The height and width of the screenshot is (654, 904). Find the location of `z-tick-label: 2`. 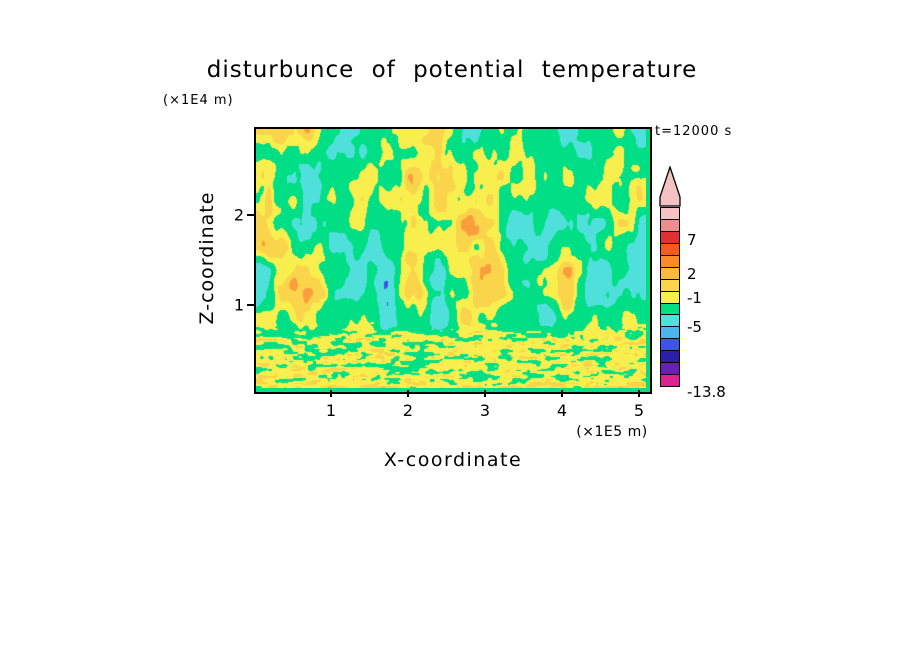

z-tick-label: 2 is located at coordinates (238, 215).